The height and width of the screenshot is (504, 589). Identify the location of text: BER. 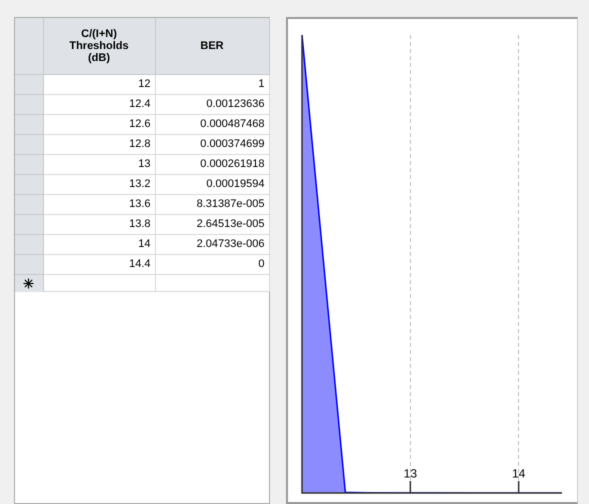
(212, 46).